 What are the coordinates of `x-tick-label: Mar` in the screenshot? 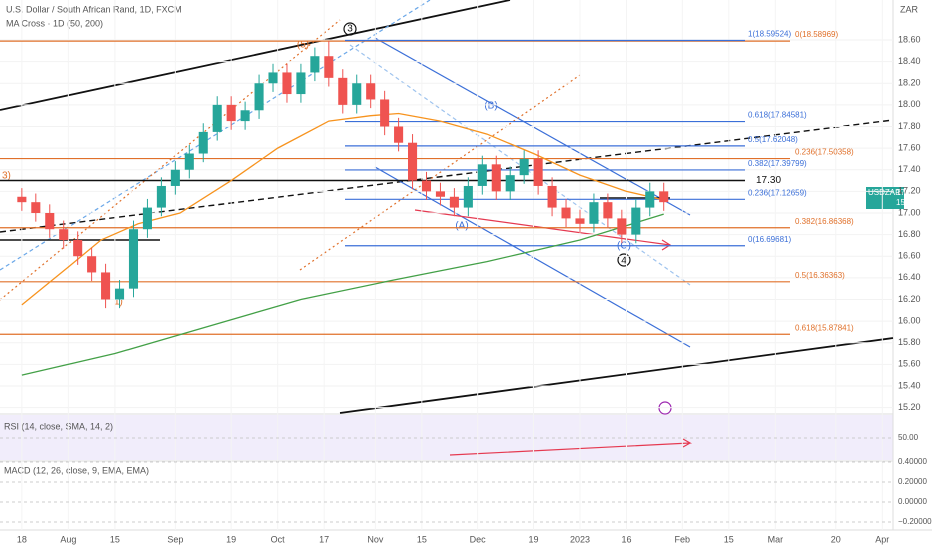 It's located at (776, 539).